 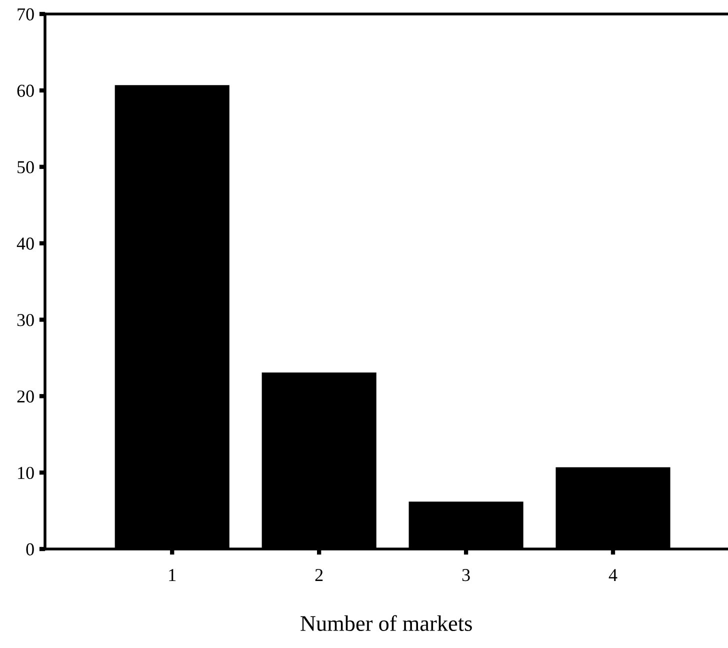 What do you see at coordinates (319, 575) in the screenshot?
I see `x-tick-label: 2` at bounding box center [319, 575].